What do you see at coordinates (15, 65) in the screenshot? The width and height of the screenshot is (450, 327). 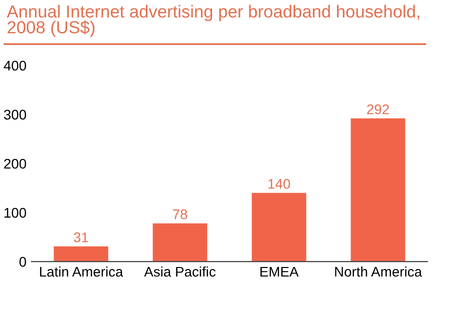 I see `y-tick-label: 400` at bounding box center [15, 65].